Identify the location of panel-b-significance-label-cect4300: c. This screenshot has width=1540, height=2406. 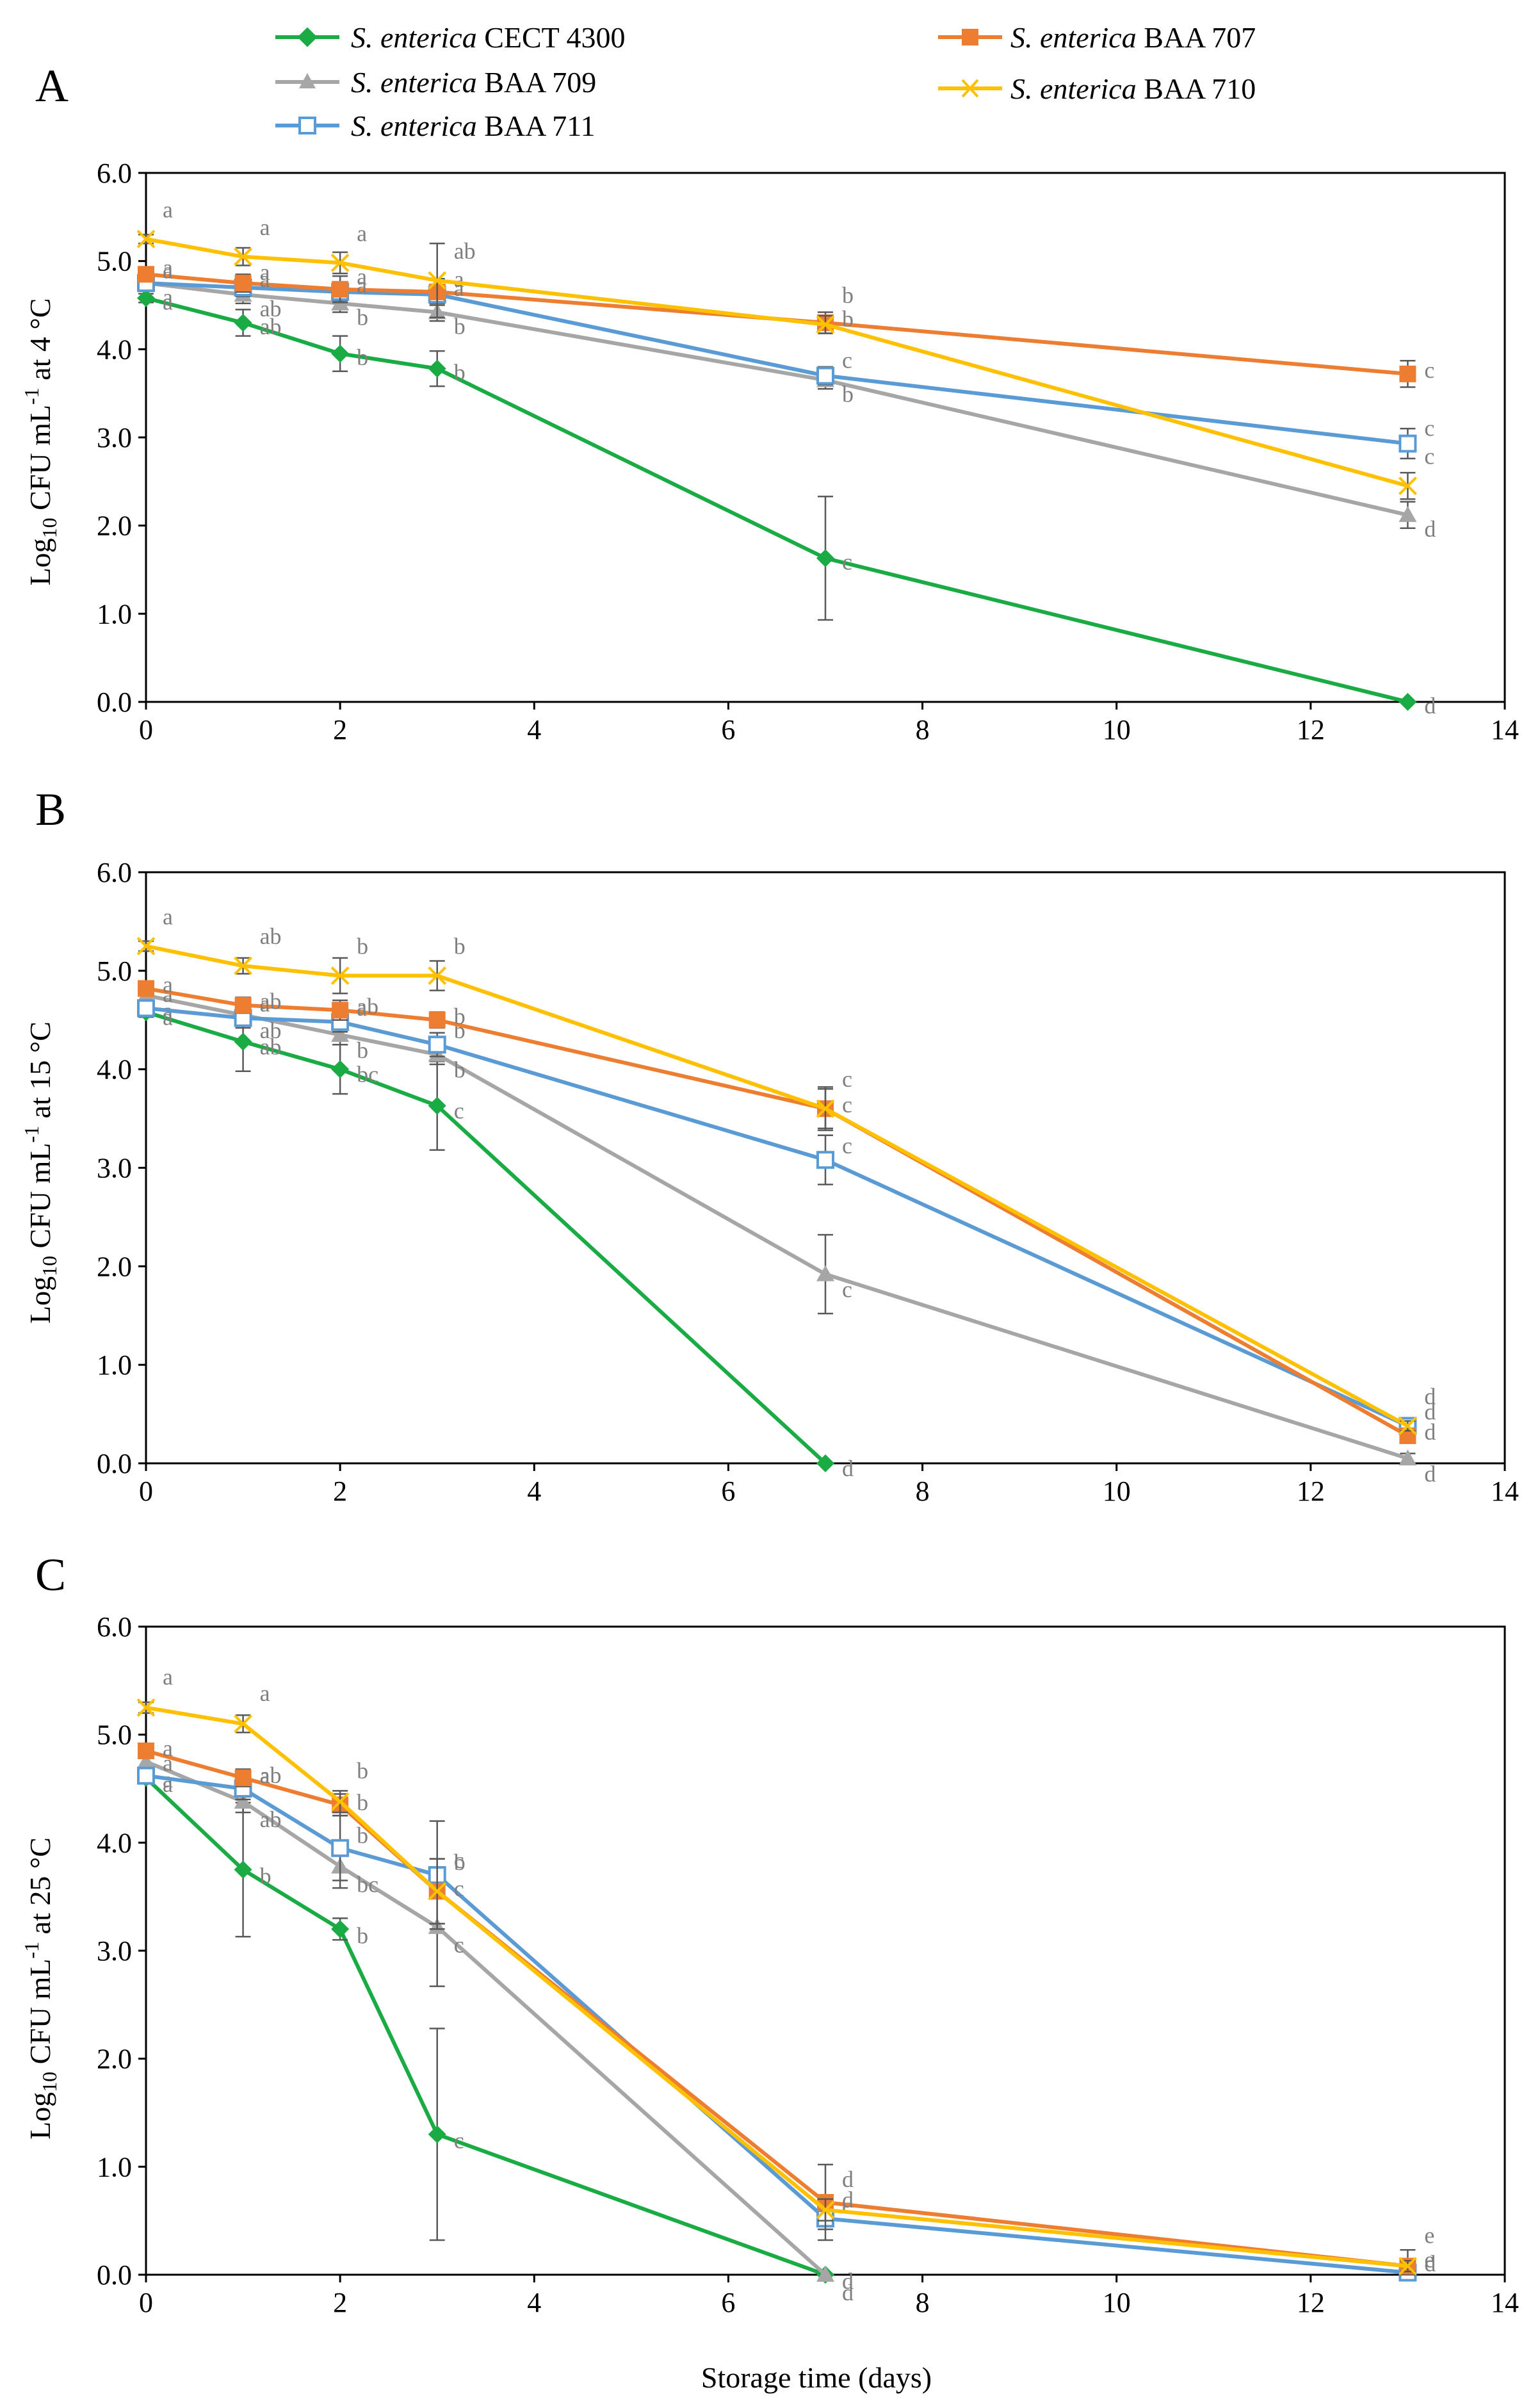
(459, 1111).